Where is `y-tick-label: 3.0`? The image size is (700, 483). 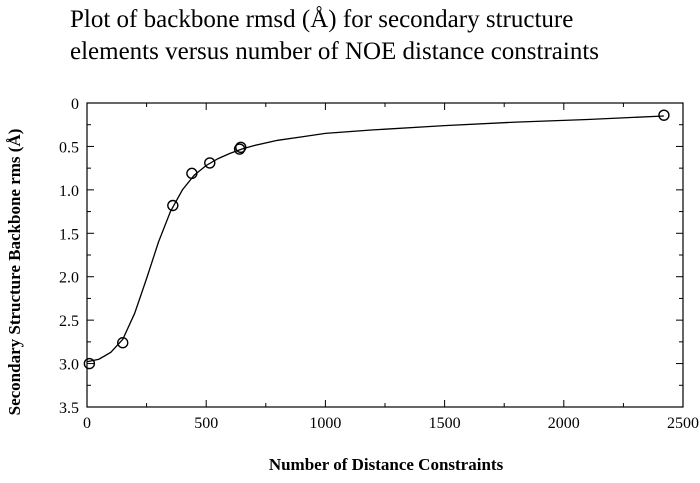
y-tick-label: 3.0 is located at coordinates (69, 365).